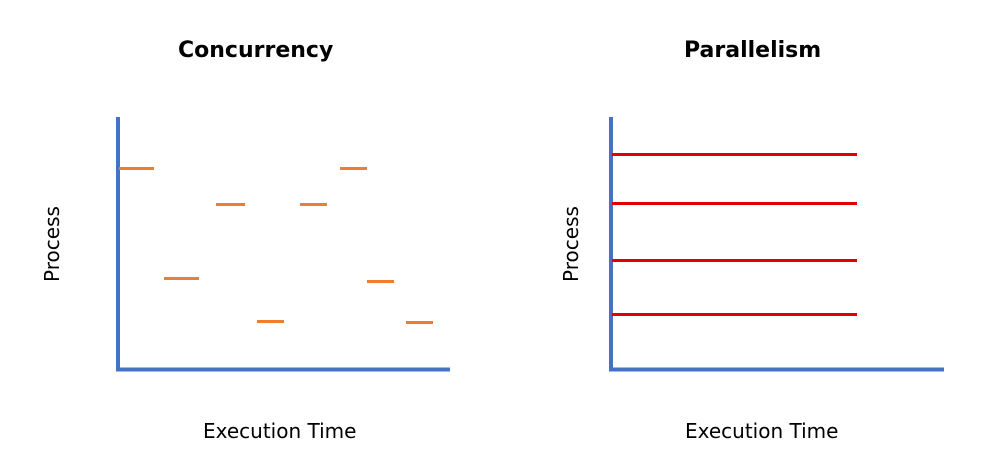 The width and height of the screenshot is (1007, 467). Describe the element at coordinates (762, 431) in the screenshot. I see `parallelism-xlabel: Execution Time` at that location.